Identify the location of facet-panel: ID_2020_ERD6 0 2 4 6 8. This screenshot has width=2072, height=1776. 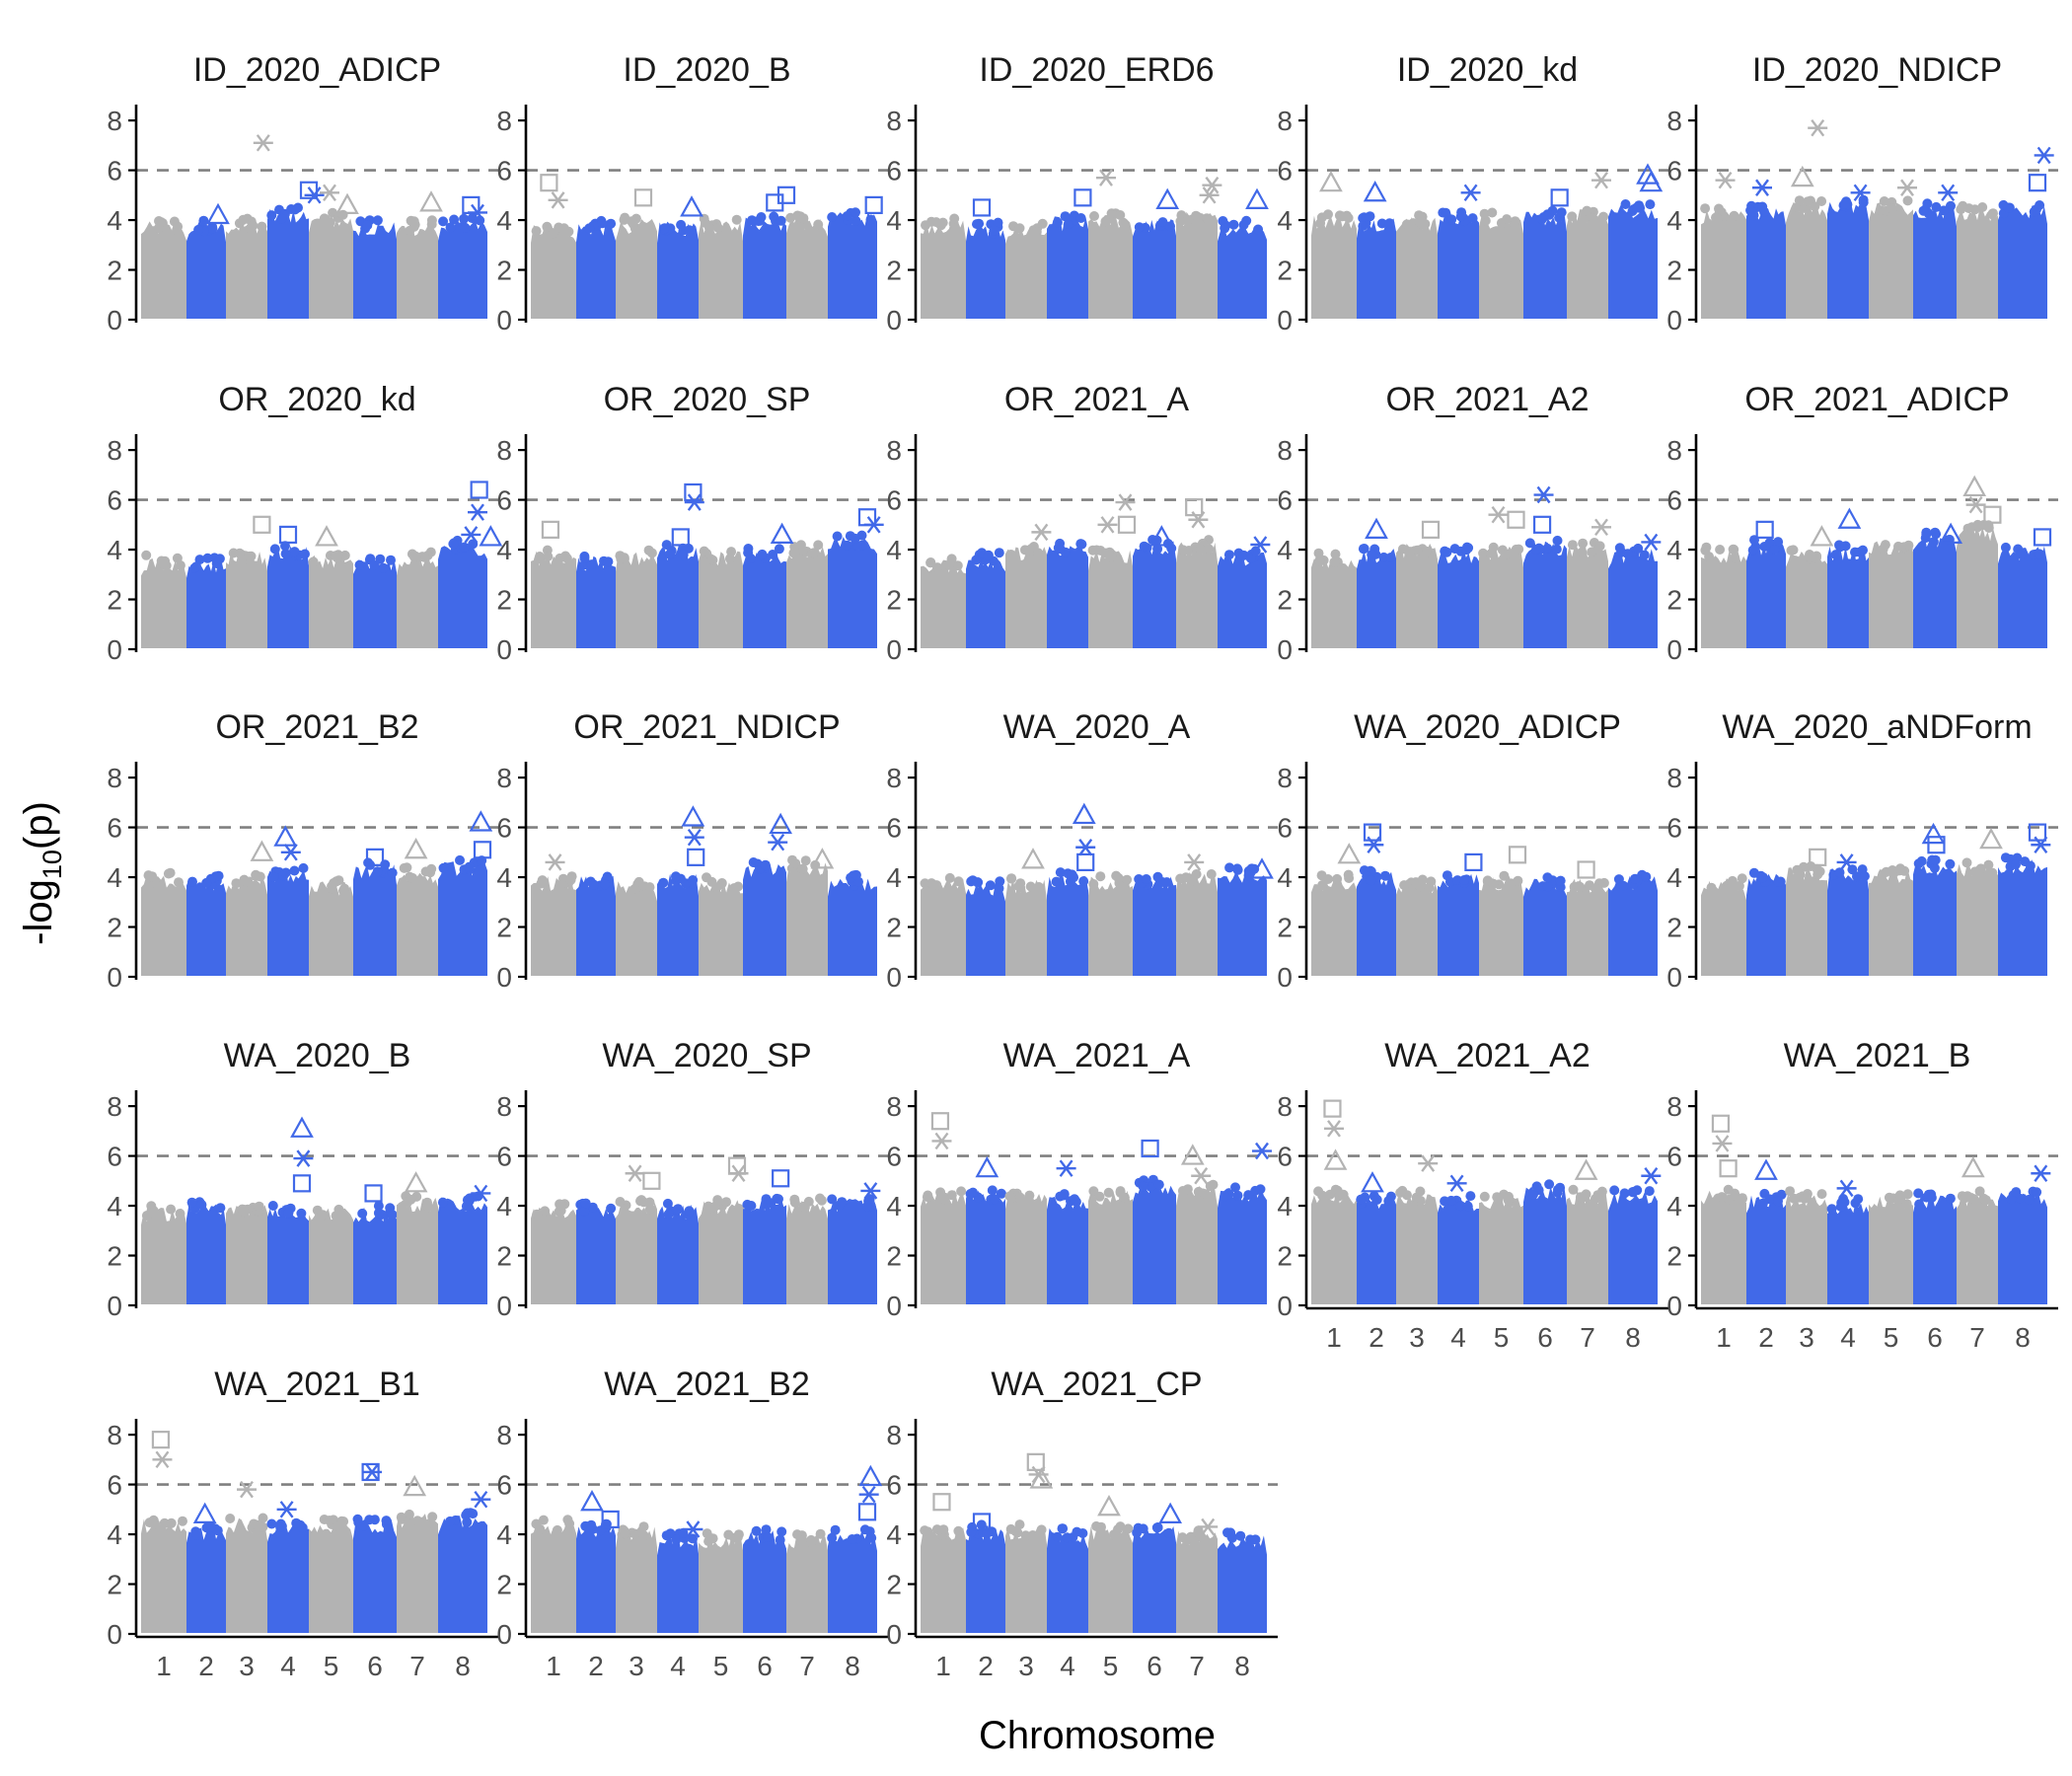
(1082, 193).